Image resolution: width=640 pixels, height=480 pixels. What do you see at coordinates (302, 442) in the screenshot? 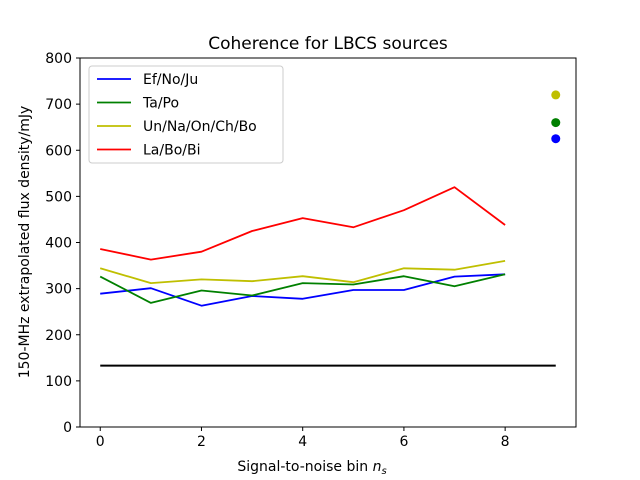
I see `x-tick-label: 4` at bounding box center [302, 442].